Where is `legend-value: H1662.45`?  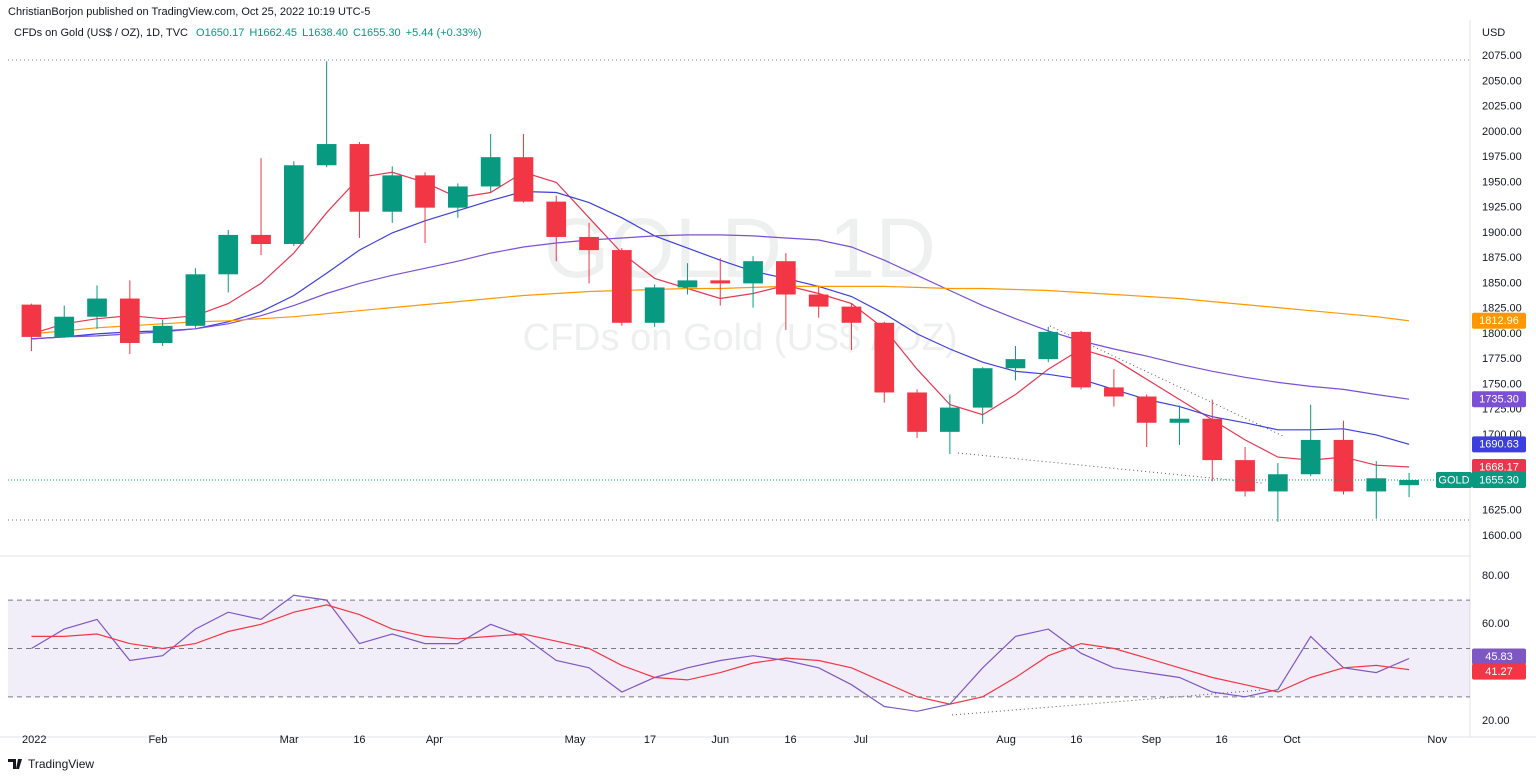 legend-value: H1662.45 is located at coordinates (273, 33).